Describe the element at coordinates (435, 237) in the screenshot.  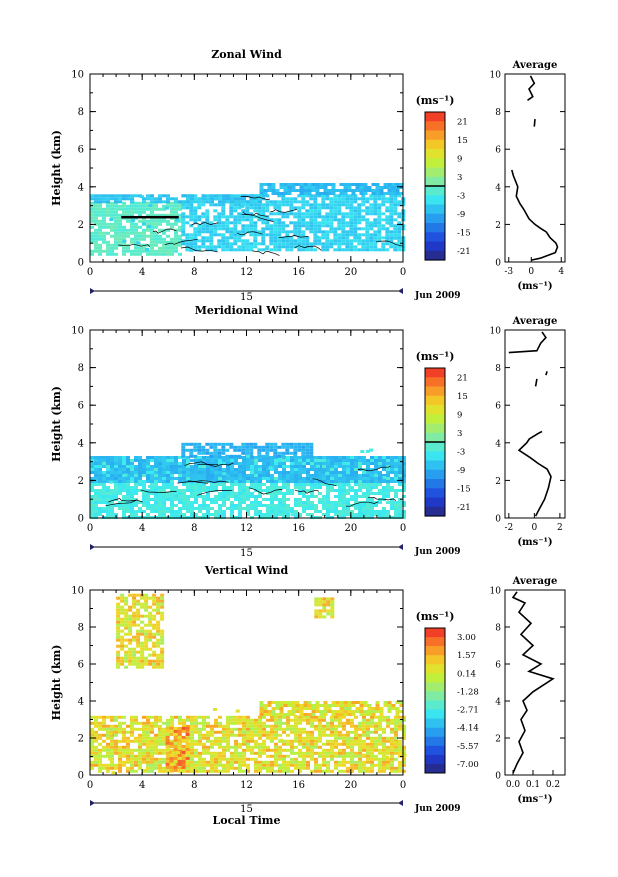
I see `colorbar-segment` at that location.